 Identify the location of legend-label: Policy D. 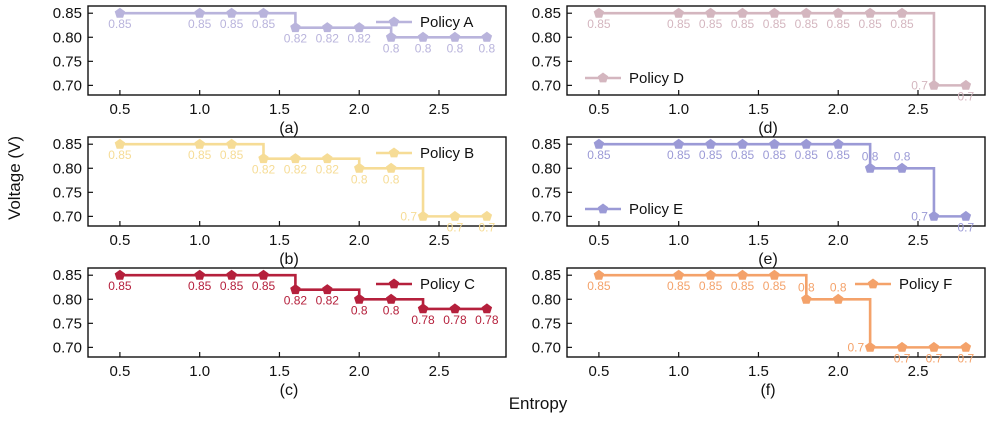
(656, 78).